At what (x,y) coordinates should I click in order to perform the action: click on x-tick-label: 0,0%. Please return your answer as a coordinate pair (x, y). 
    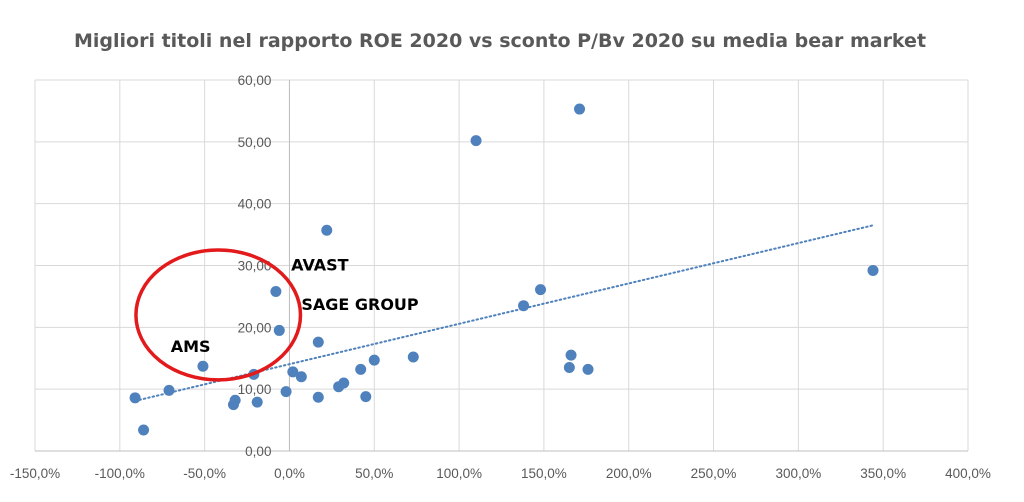
    Looking at the image, I should click on (289, 473).